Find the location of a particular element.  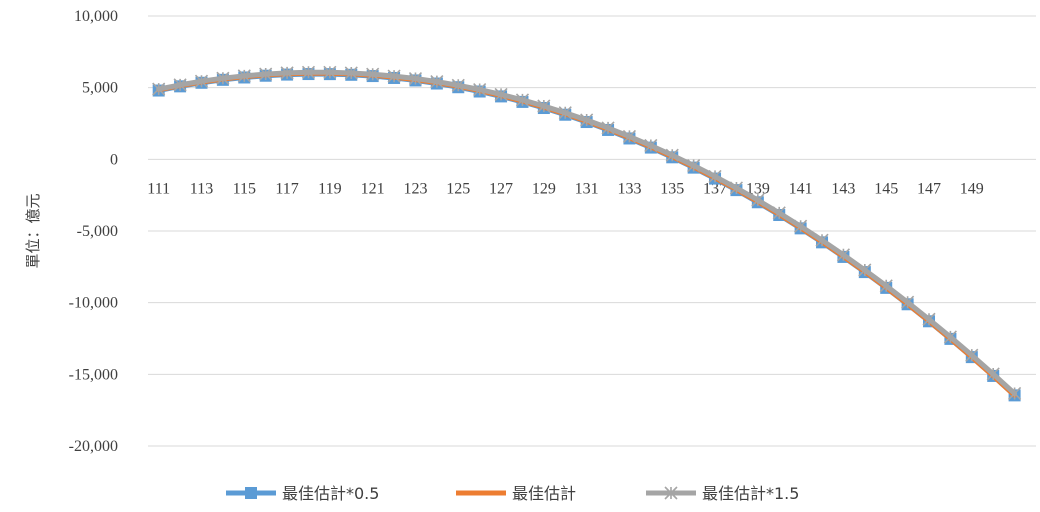

legend-label: 最佳估計 is located at coordinates (544, 493).